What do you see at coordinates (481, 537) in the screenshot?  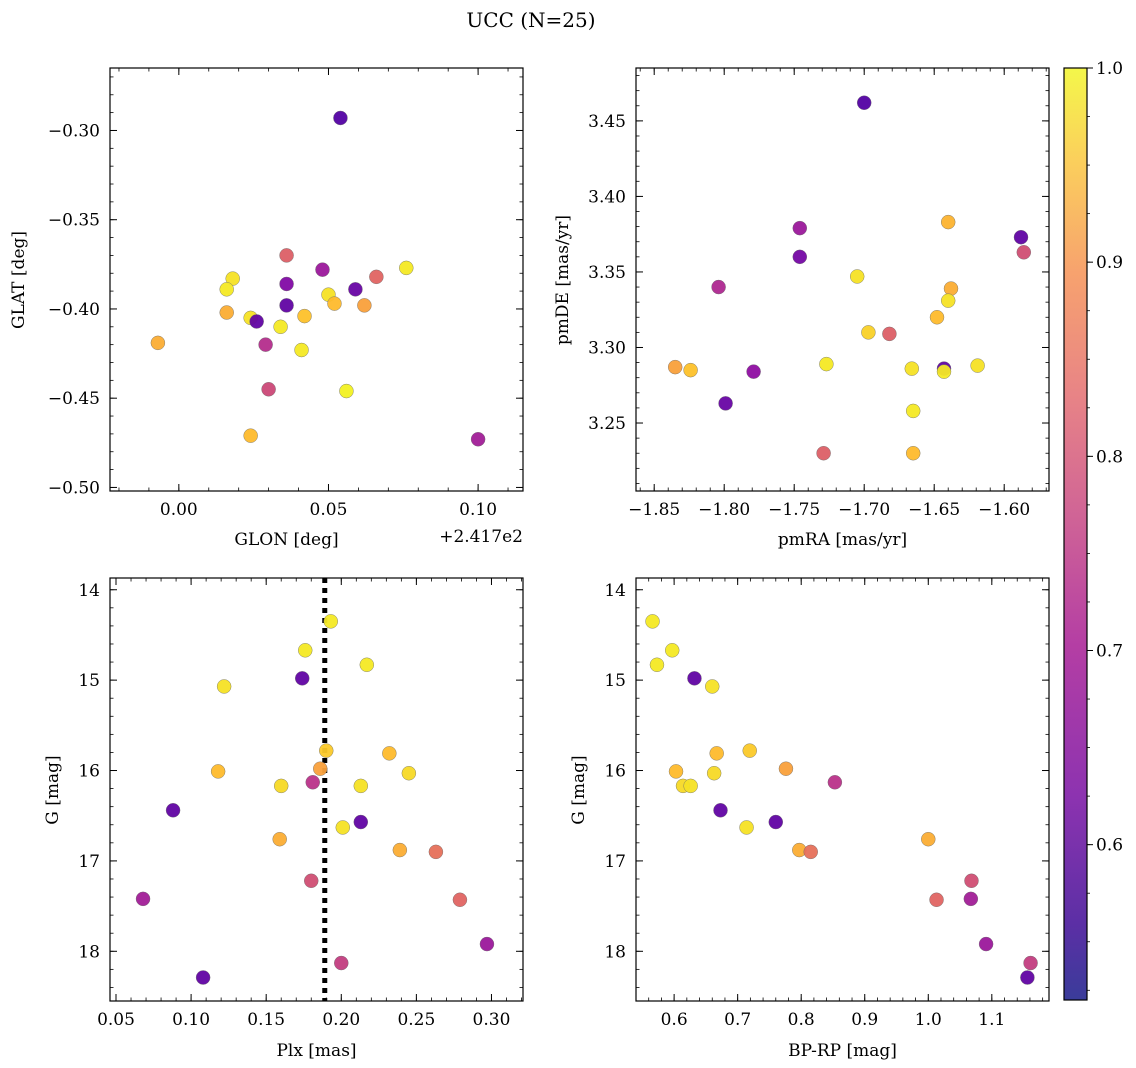 I see `x-offset-label: +2.417e2` at bounding box center [481, 537].